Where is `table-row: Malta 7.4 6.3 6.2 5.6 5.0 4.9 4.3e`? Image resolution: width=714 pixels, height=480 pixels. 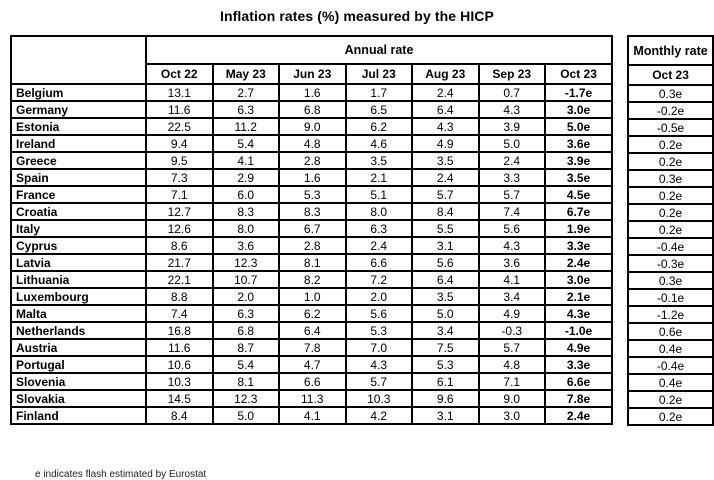 table-row: Malta 7.4 6.3 6.2 5.6 5.0 4.9 4.3e is located at coordinates (312, 313).